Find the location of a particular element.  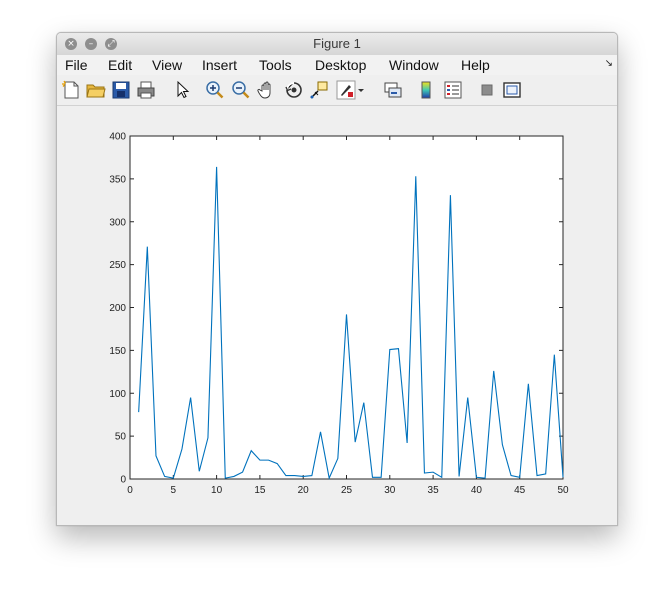

open-file-icon is located at coordinates (96, 90).